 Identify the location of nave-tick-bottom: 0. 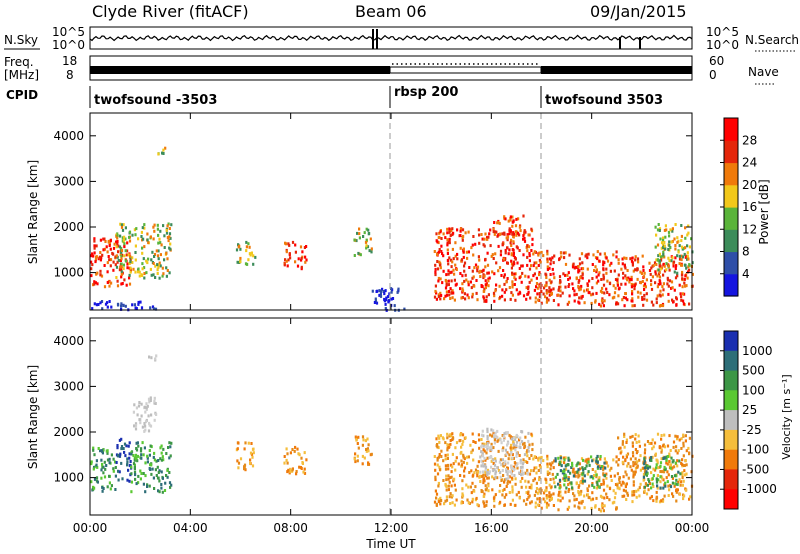
(713, 75).